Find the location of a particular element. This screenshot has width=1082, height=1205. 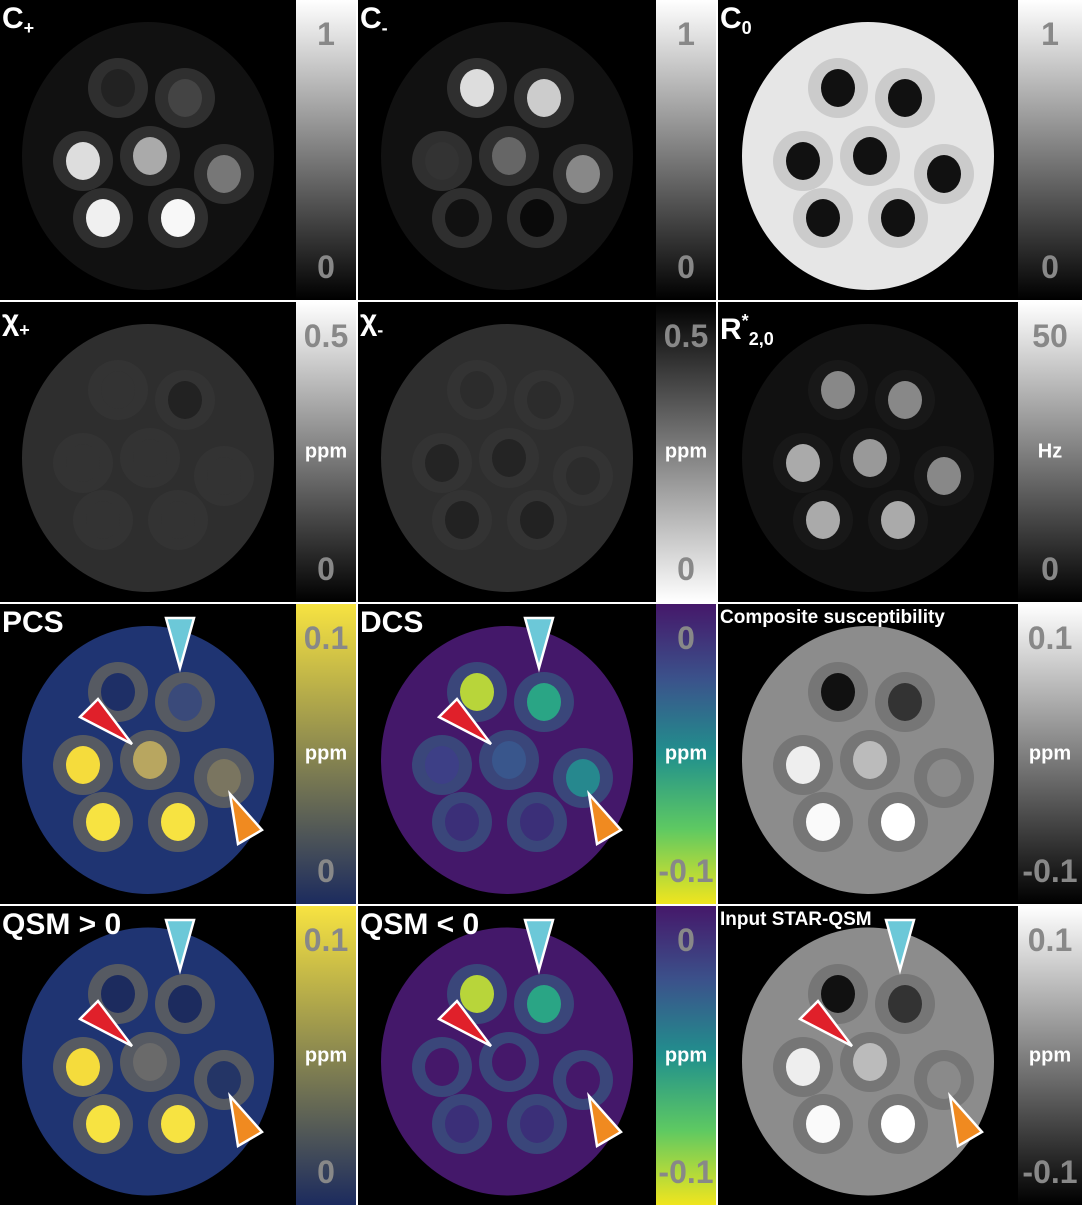

image-panel: QSM > 0 is located at coordinates (148, 1055).